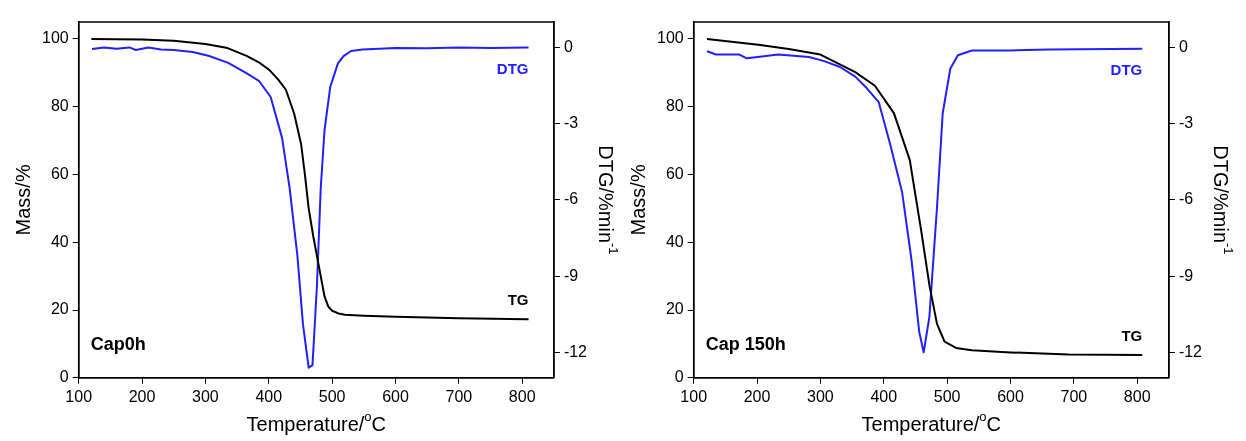 The width and height of the screenshot is (1246, 441). I want to click on annotation: Cap 150h, so click(745, 343).